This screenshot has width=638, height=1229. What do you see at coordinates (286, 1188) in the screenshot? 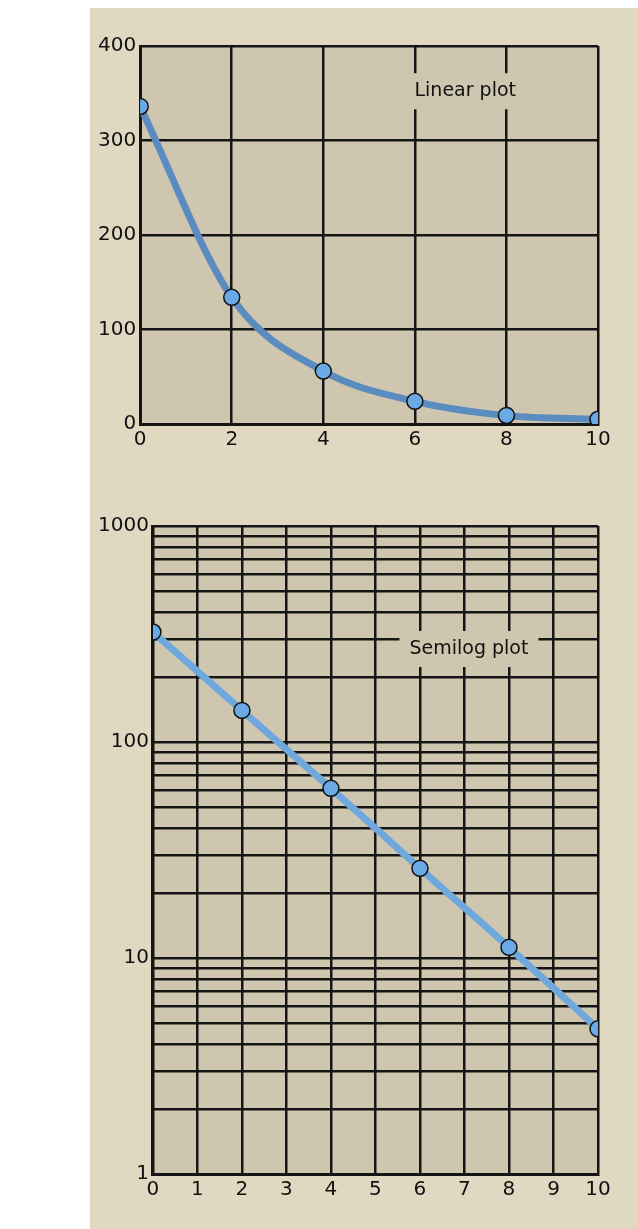
I see `x-tick-label: 3` at bounding box center [286, 1188].